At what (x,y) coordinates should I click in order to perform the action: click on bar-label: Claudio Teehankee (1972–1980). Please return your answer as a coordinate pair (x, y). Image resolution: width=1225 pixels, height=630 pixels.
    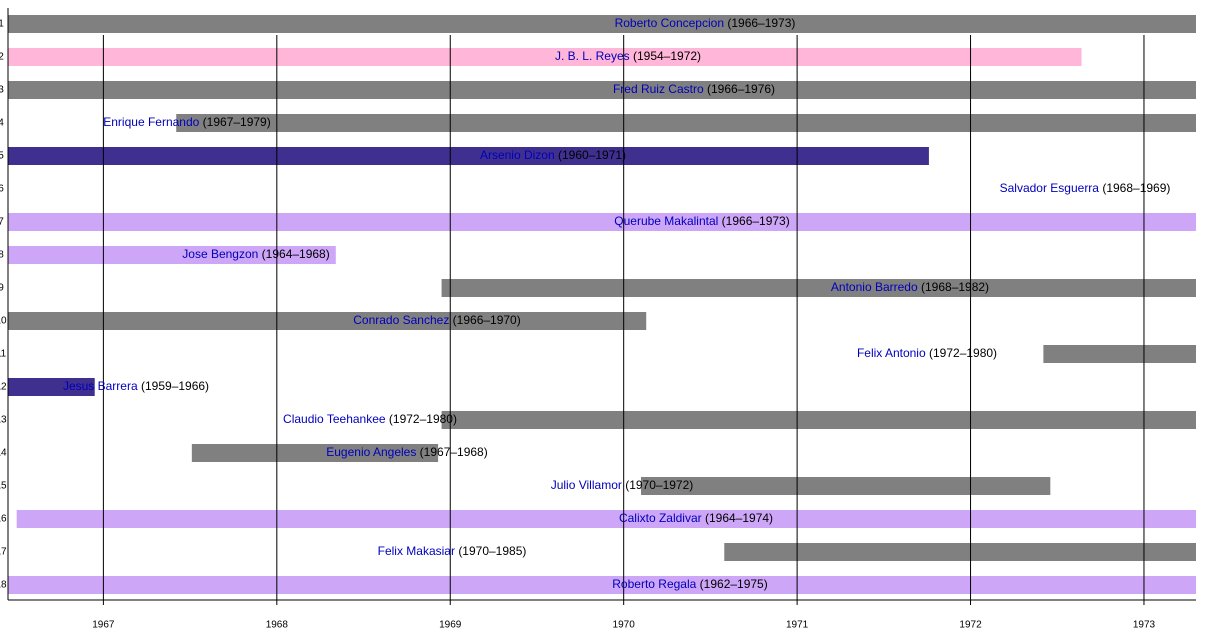
    Looking at the image, I should click on (370, 419).